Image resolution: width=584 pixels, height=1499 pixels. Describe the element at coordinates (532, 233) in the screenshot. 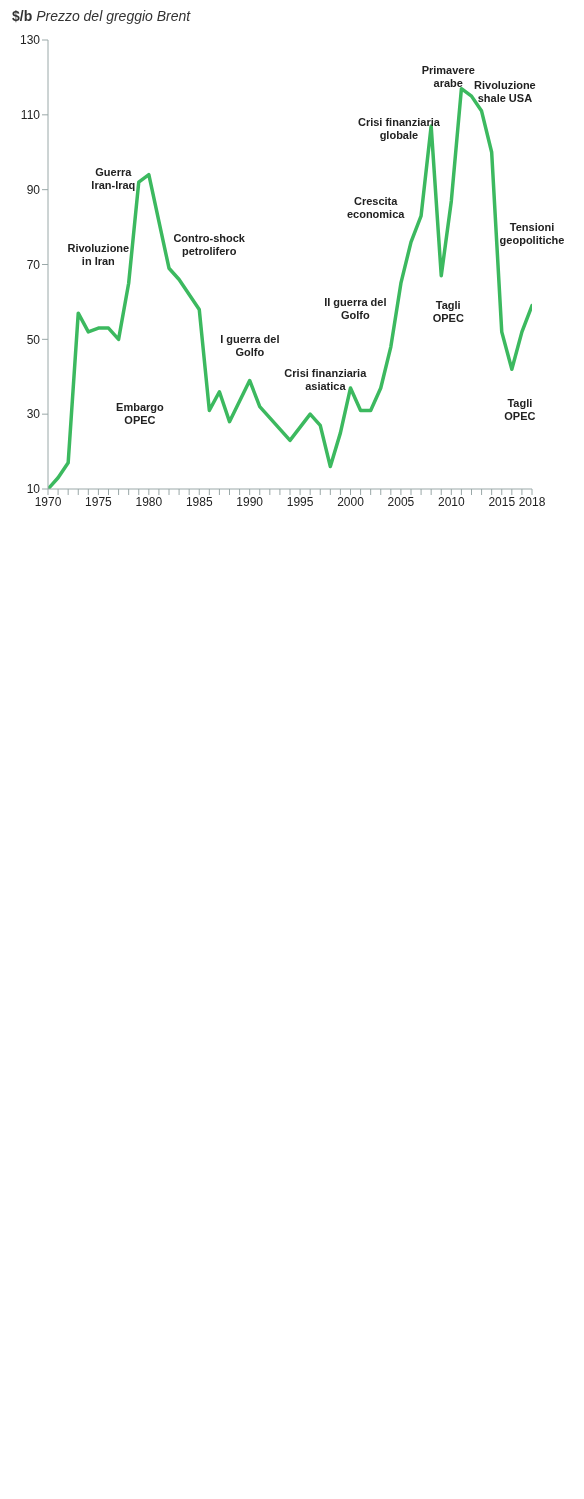

I see `annotation: Tensioni geopolitiche` at that location.